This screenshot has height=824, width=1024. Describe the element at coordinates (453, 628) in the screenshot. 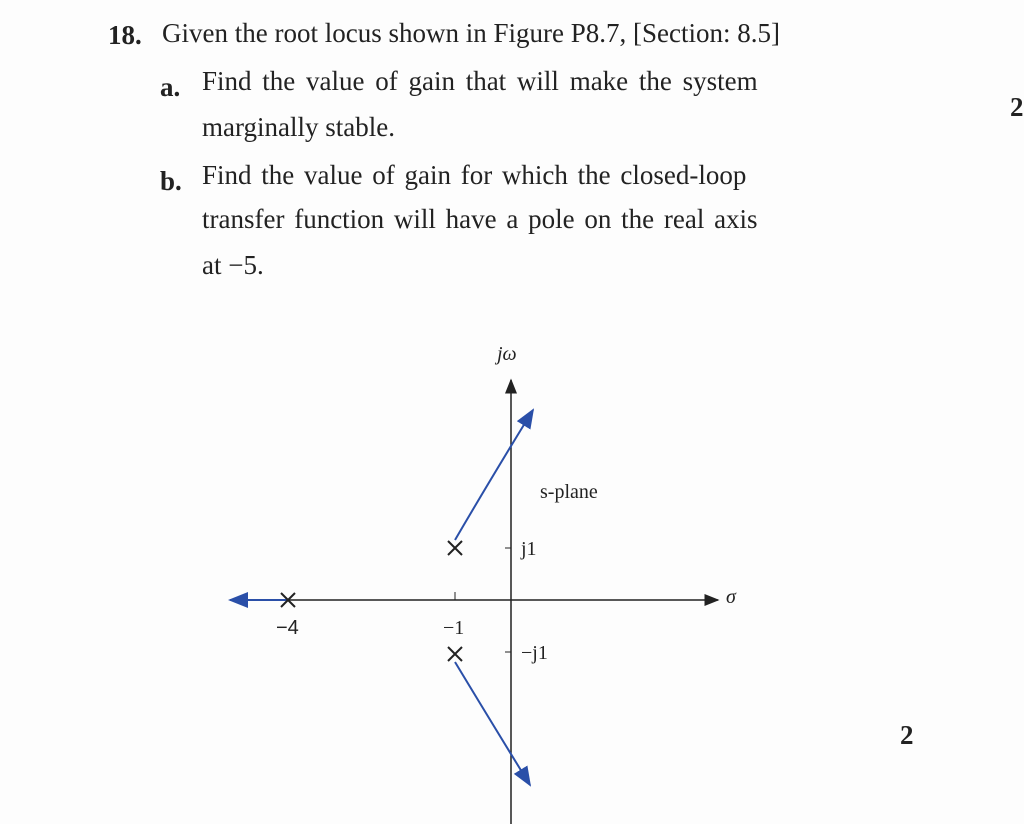

I see `tick-label: −1` at that location.